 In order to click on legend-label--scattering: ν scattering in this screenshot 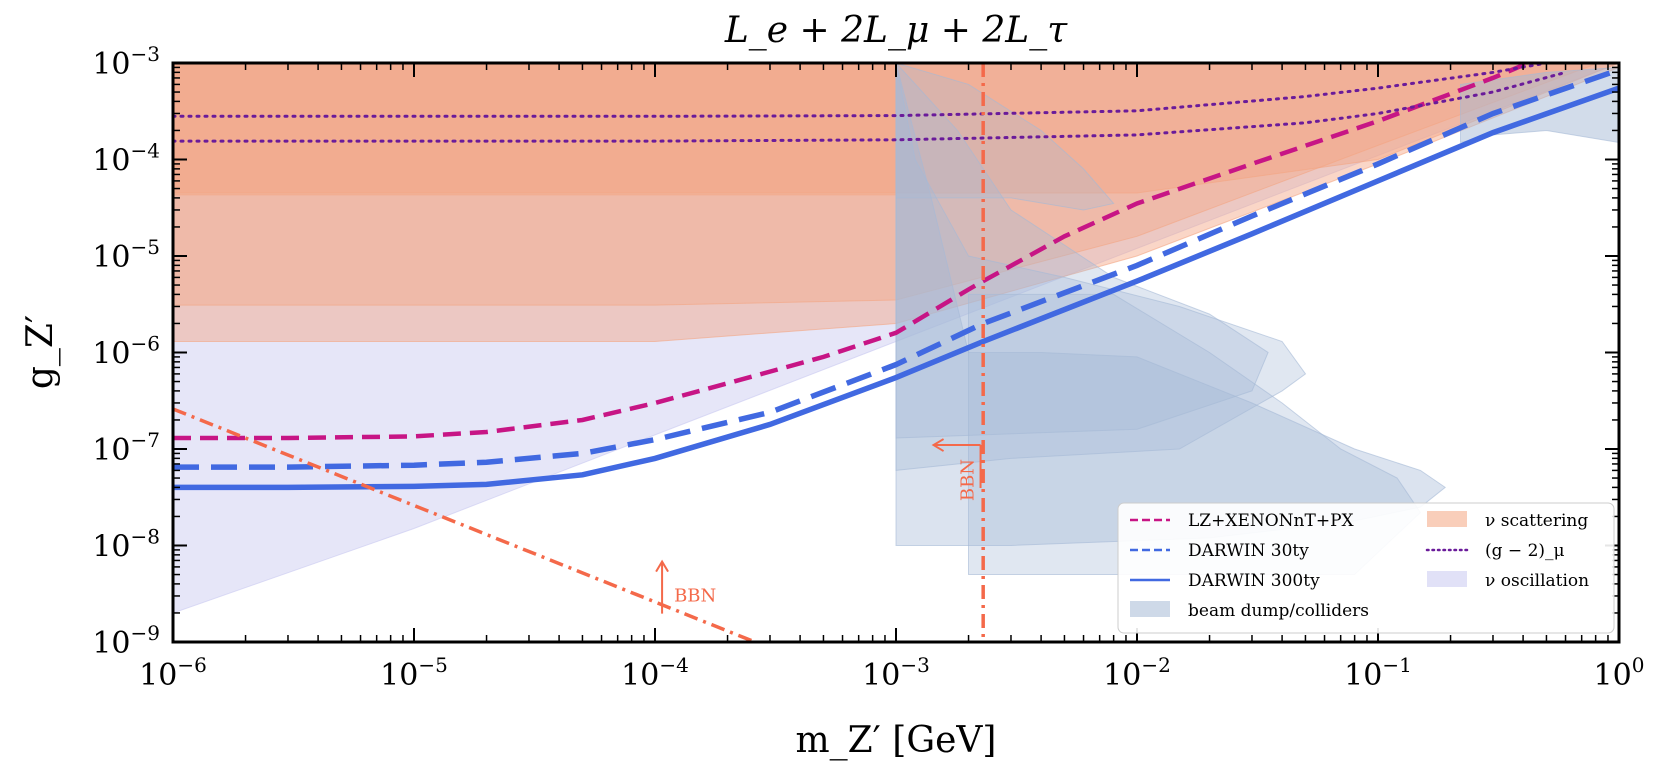, I will do `click(1536, 521)`.